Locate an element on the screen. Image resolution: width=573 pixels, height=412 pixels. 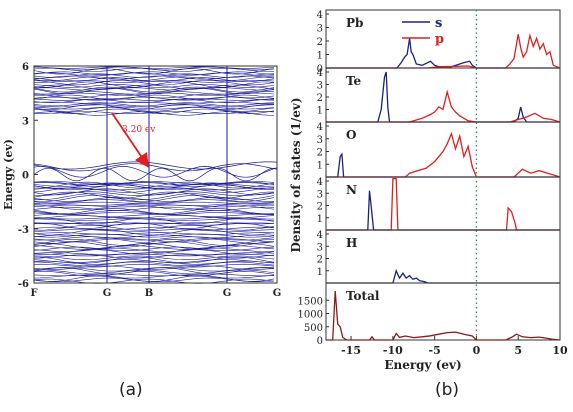
y-tick-label: -3 is located at coordinates (23, 230).